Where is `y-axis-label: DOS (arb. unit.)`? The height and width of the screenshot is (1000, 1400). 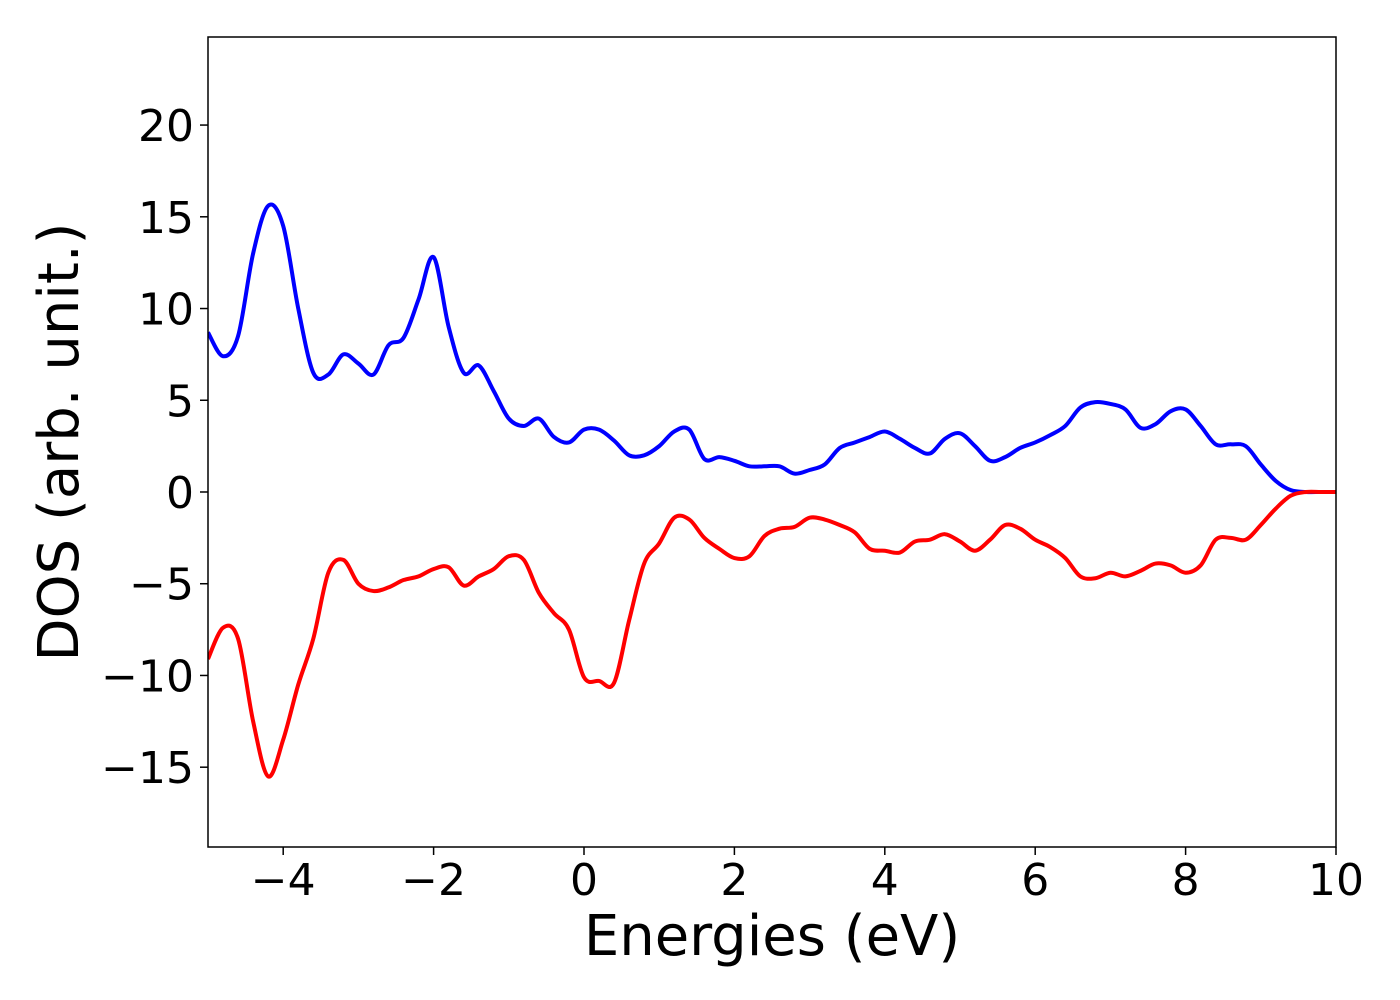
y-axis-label: DOS (arb. unit.) is located at coordinates (59, 441).